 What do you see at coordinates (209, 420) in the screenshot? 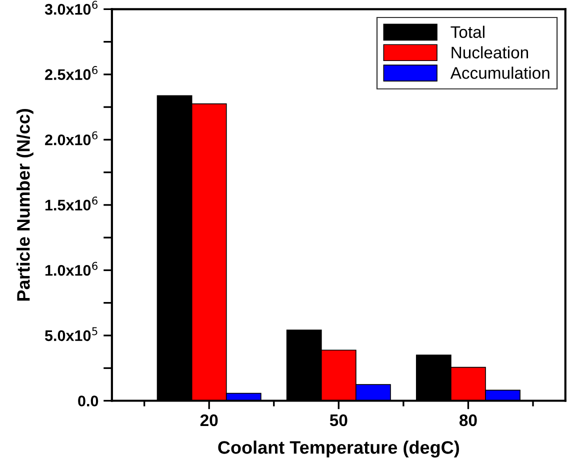
I see `x-tick-label: 20` at bounding box center [209, 420].